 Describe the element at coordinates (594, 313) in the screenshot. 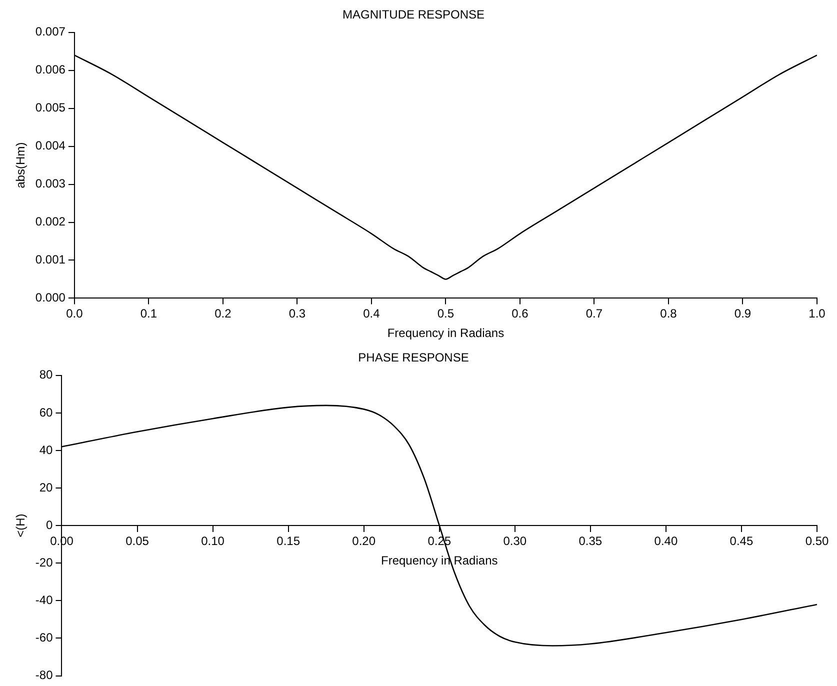

I see `x-tick-label: 0.7` at that location.